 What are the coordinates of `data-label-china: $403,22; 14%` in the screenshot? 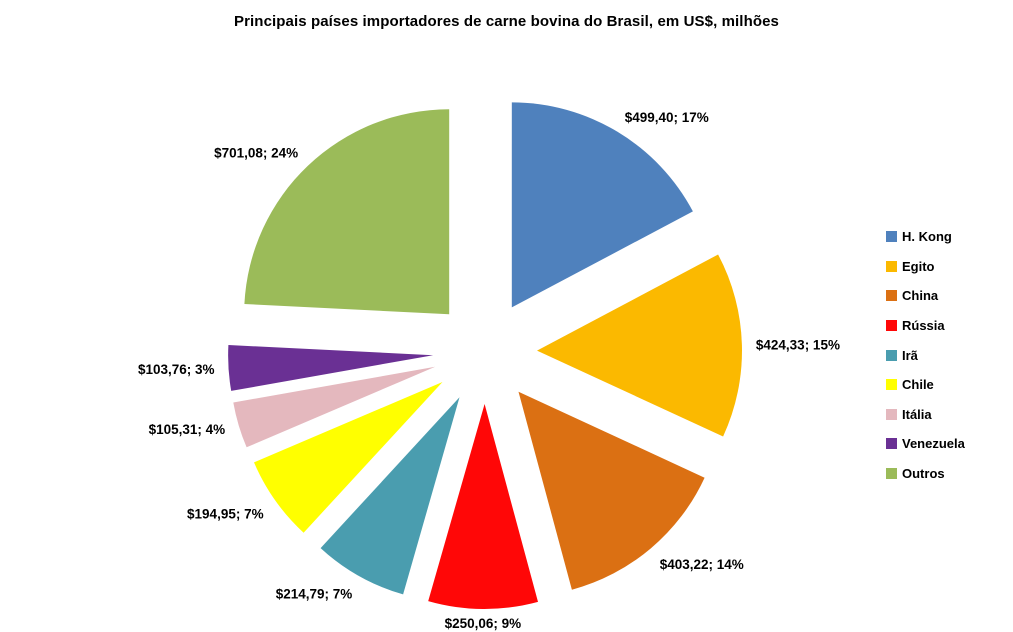 It's located at (702, 564).